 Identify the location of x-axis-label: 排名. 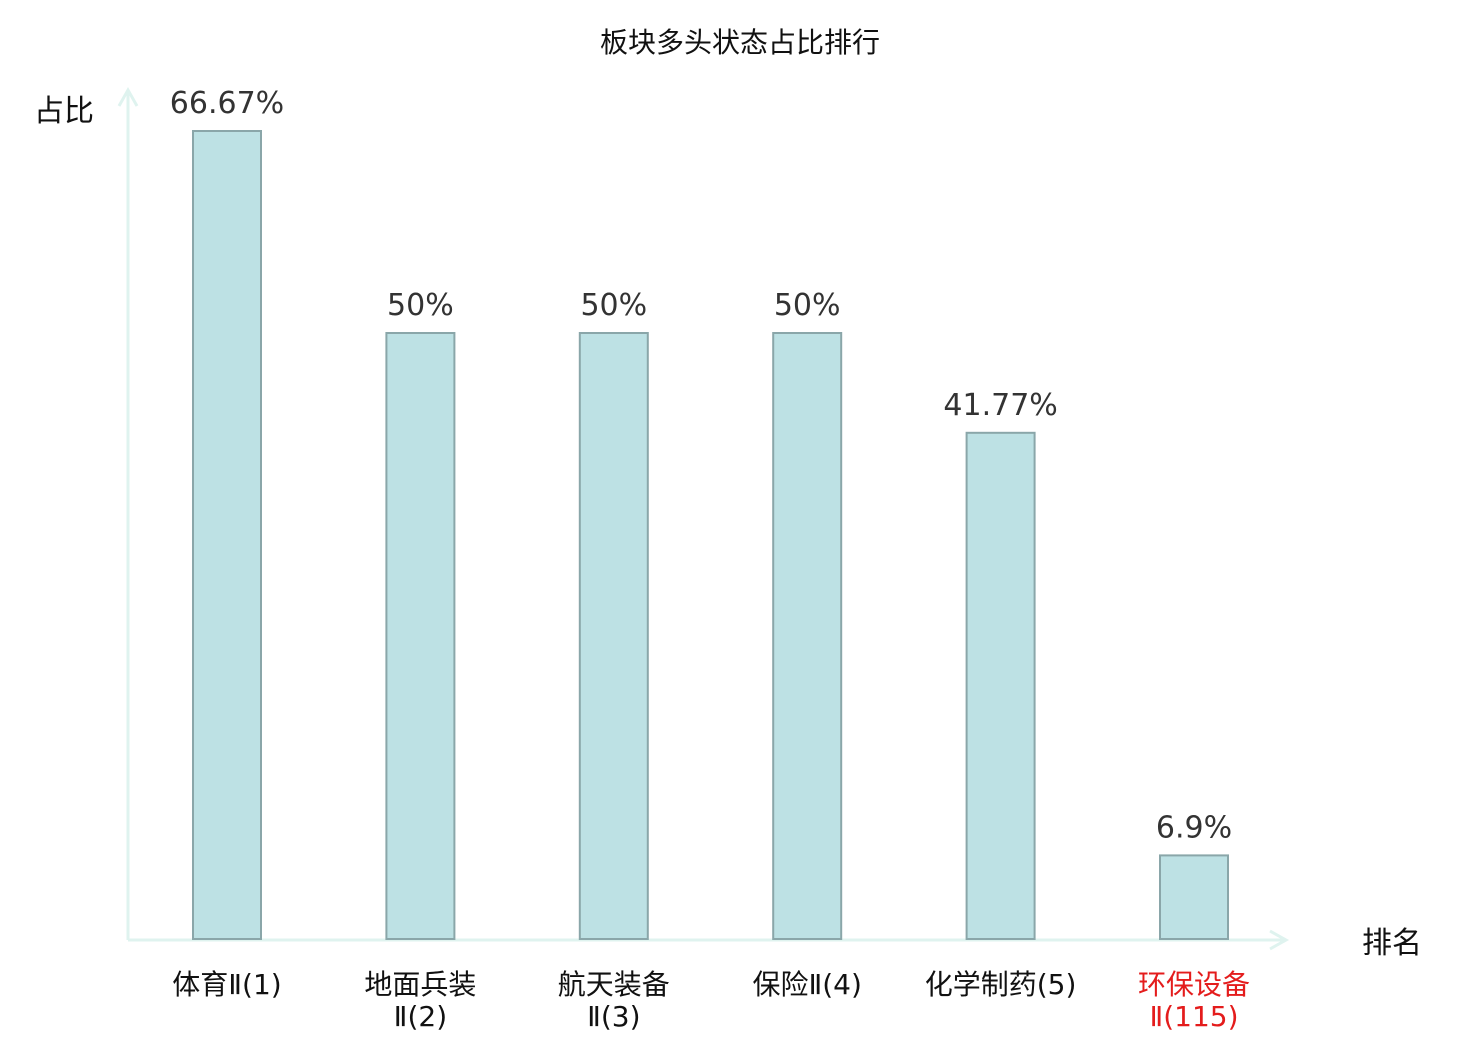
(1392, 943).